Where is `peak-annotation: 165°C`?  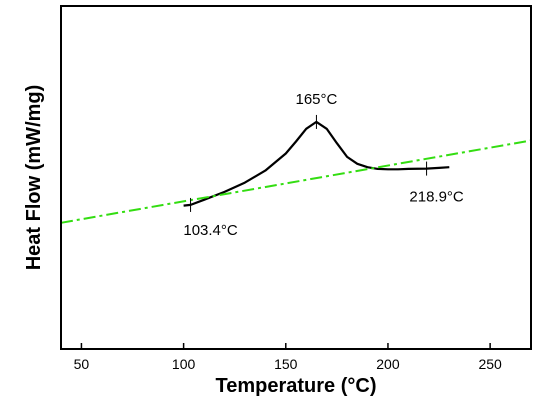 peak-annotation: 165°C is located at coordinates (317, 99).